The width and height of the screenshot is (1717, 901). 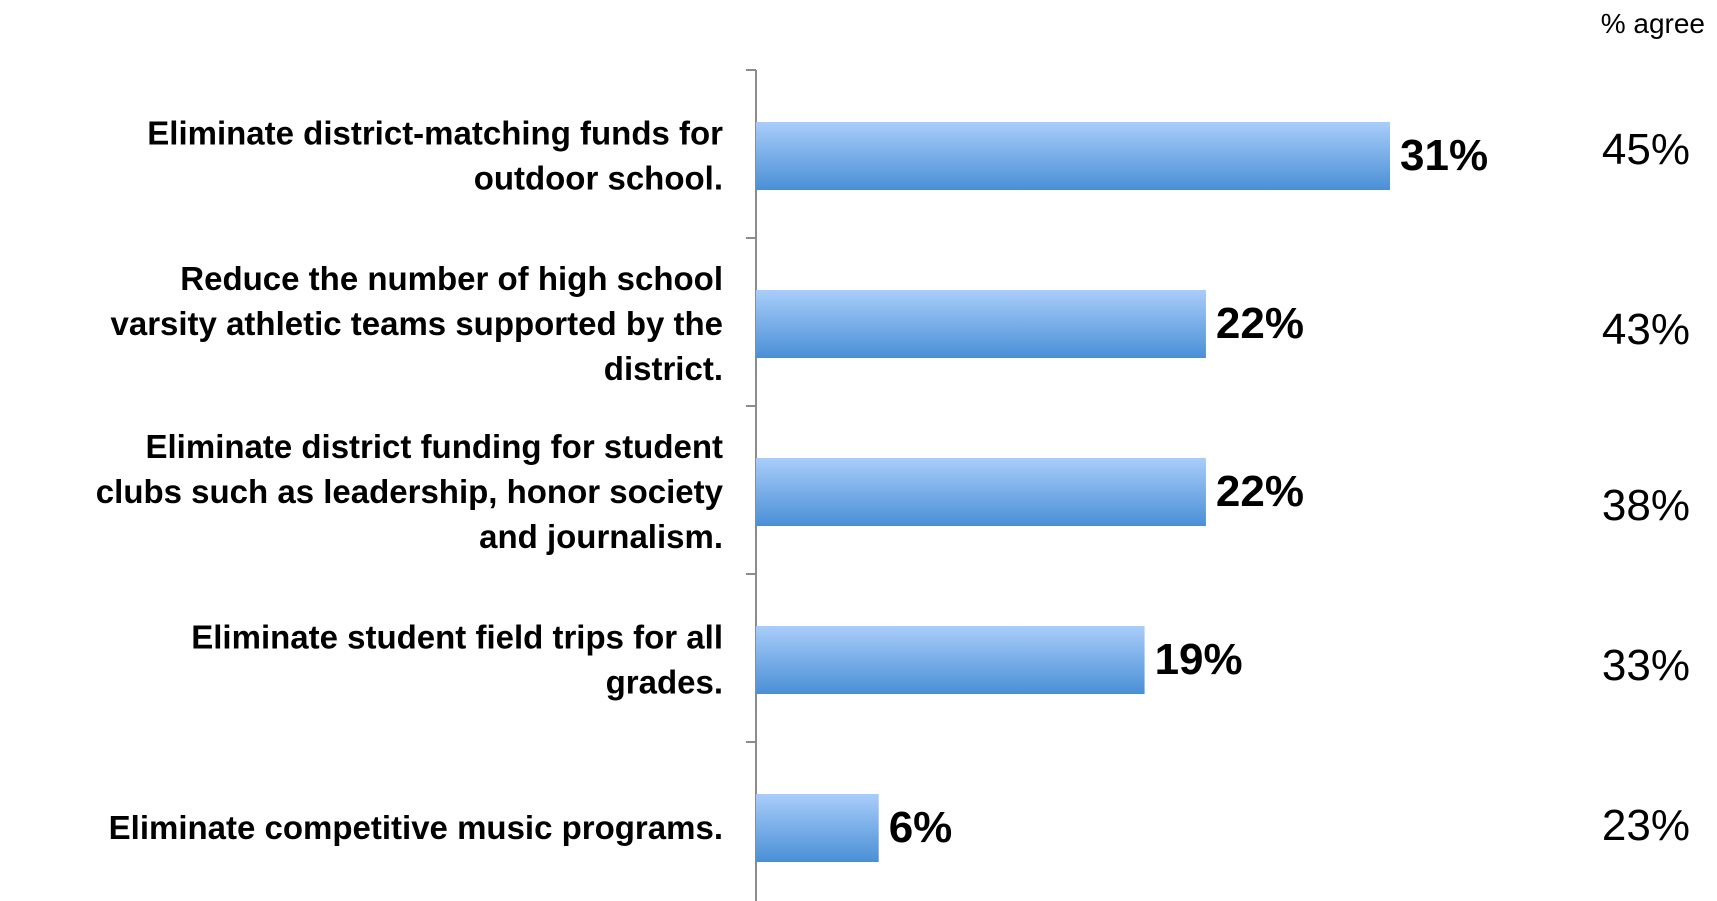 What do you see at coordinates (1444, 155) in the screenshot?
I see `bar-value-label: 31%` at bounding box center [1444, 155].